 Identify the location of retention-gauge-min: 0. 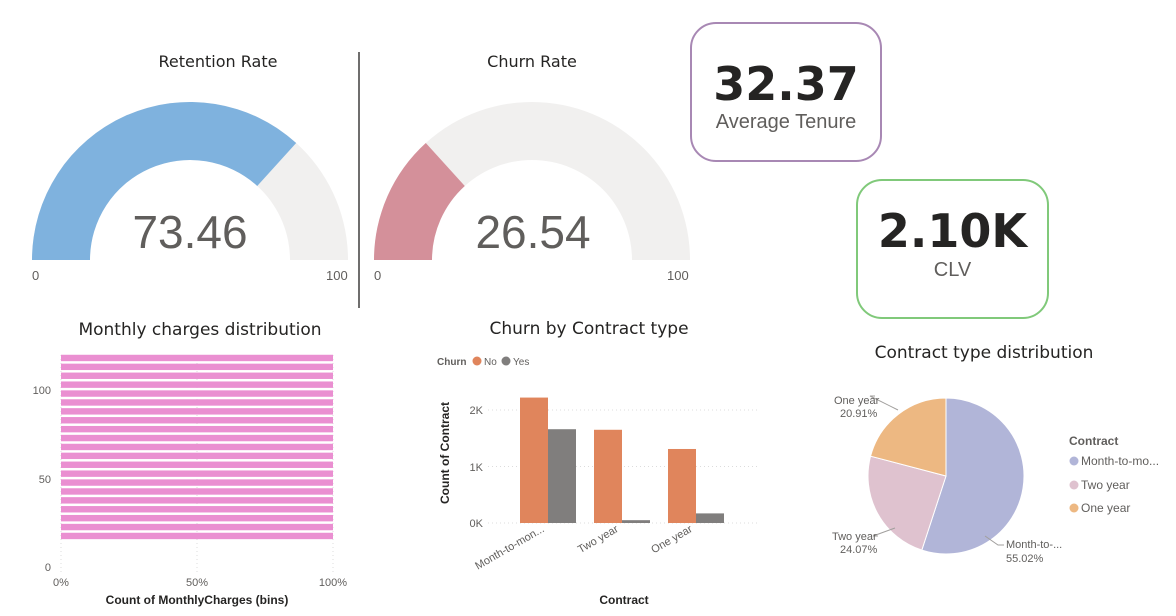
(36, 275).